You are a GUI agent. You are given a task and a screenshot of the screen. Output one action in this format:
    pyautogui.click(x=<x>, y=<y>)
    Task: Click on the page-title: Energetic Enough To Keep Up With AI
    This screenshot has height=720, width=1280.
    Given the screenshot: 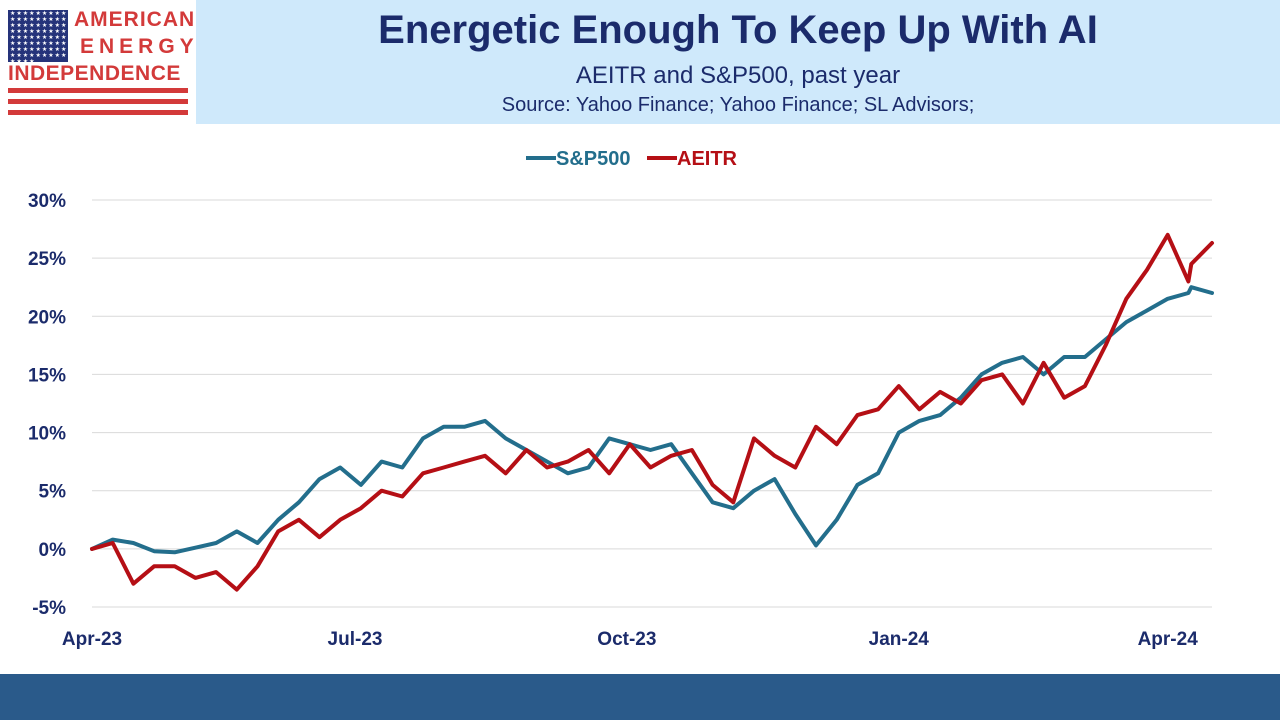 What is the action you would take?
    pyautogui.click(x=738, y=30)
    